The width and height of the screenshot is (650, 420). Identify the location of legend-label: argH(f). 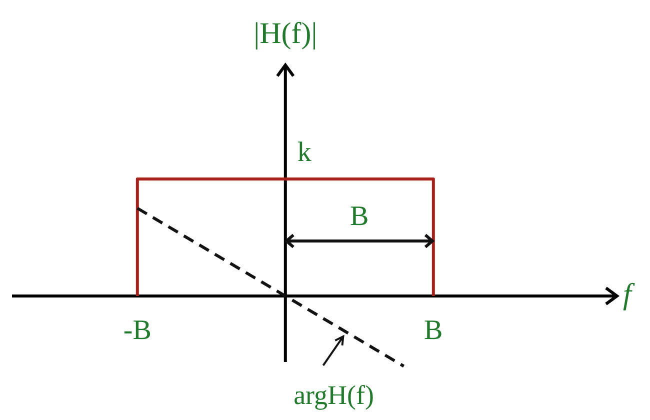
(334, 395).